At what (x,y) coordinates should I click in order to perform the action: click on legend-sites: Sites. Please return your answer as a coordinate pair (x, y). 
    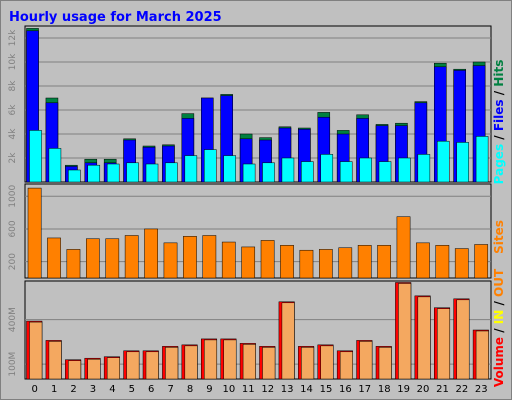
    Looking at the image, I should click on (499, 237).